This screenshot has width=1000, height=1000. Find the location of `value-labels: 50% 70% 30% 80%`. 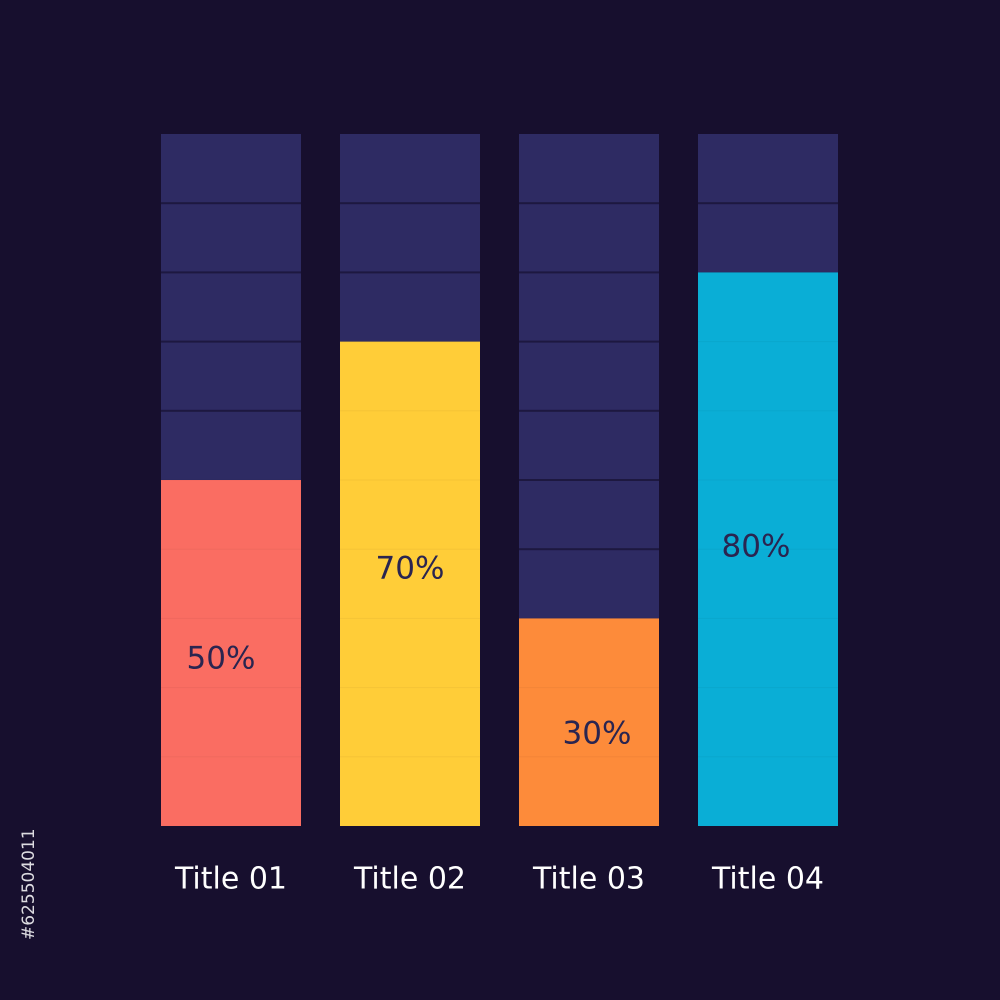

value-labels: 50% 70% 30% 80% is located at coordinates (489, 640).